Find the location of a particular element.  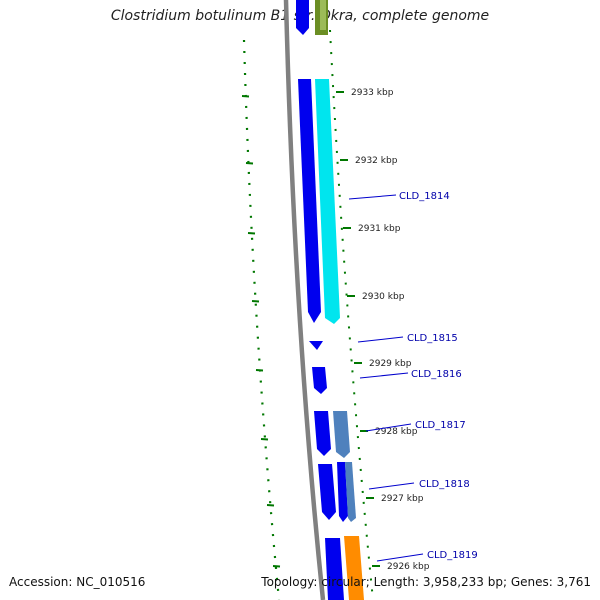

genes-value: 3,761 is located at coordinates (573, 582).